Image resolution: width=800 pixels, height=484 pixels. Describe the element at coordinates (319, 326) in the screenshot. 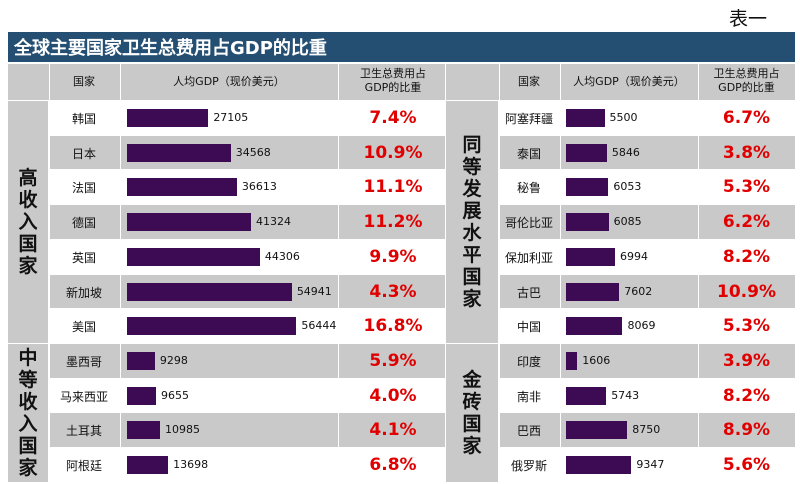

I see `gdp-value-label: 56444` at that location.